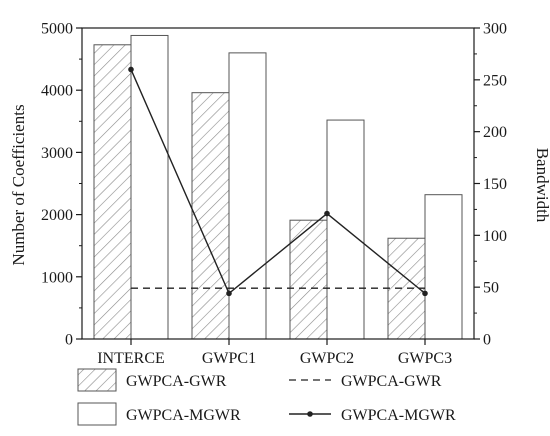 The width and height of the screenshot is (550, 436). I want to click on legend: GWPCA-GWR GWPCA-MGWR GWPCA-GWR GWPCA-MGWR, so click(266, 397).